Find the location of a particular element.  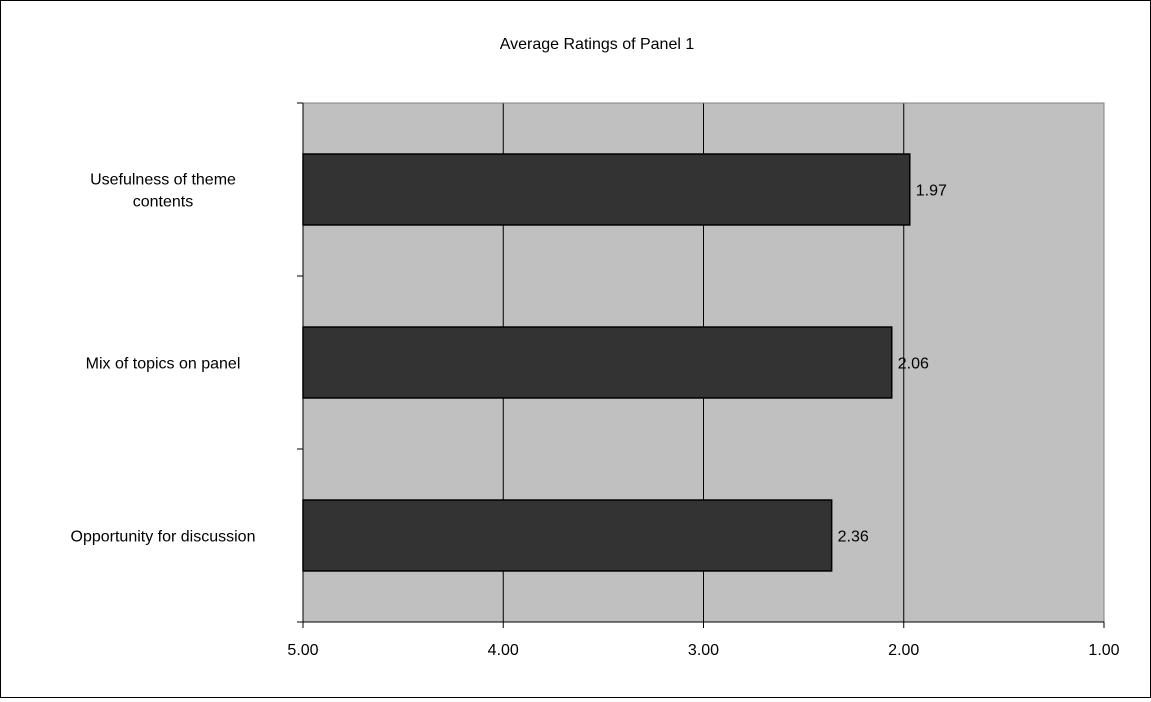

category-label: Mix of topics on panel is located at coordinates (163, 364).